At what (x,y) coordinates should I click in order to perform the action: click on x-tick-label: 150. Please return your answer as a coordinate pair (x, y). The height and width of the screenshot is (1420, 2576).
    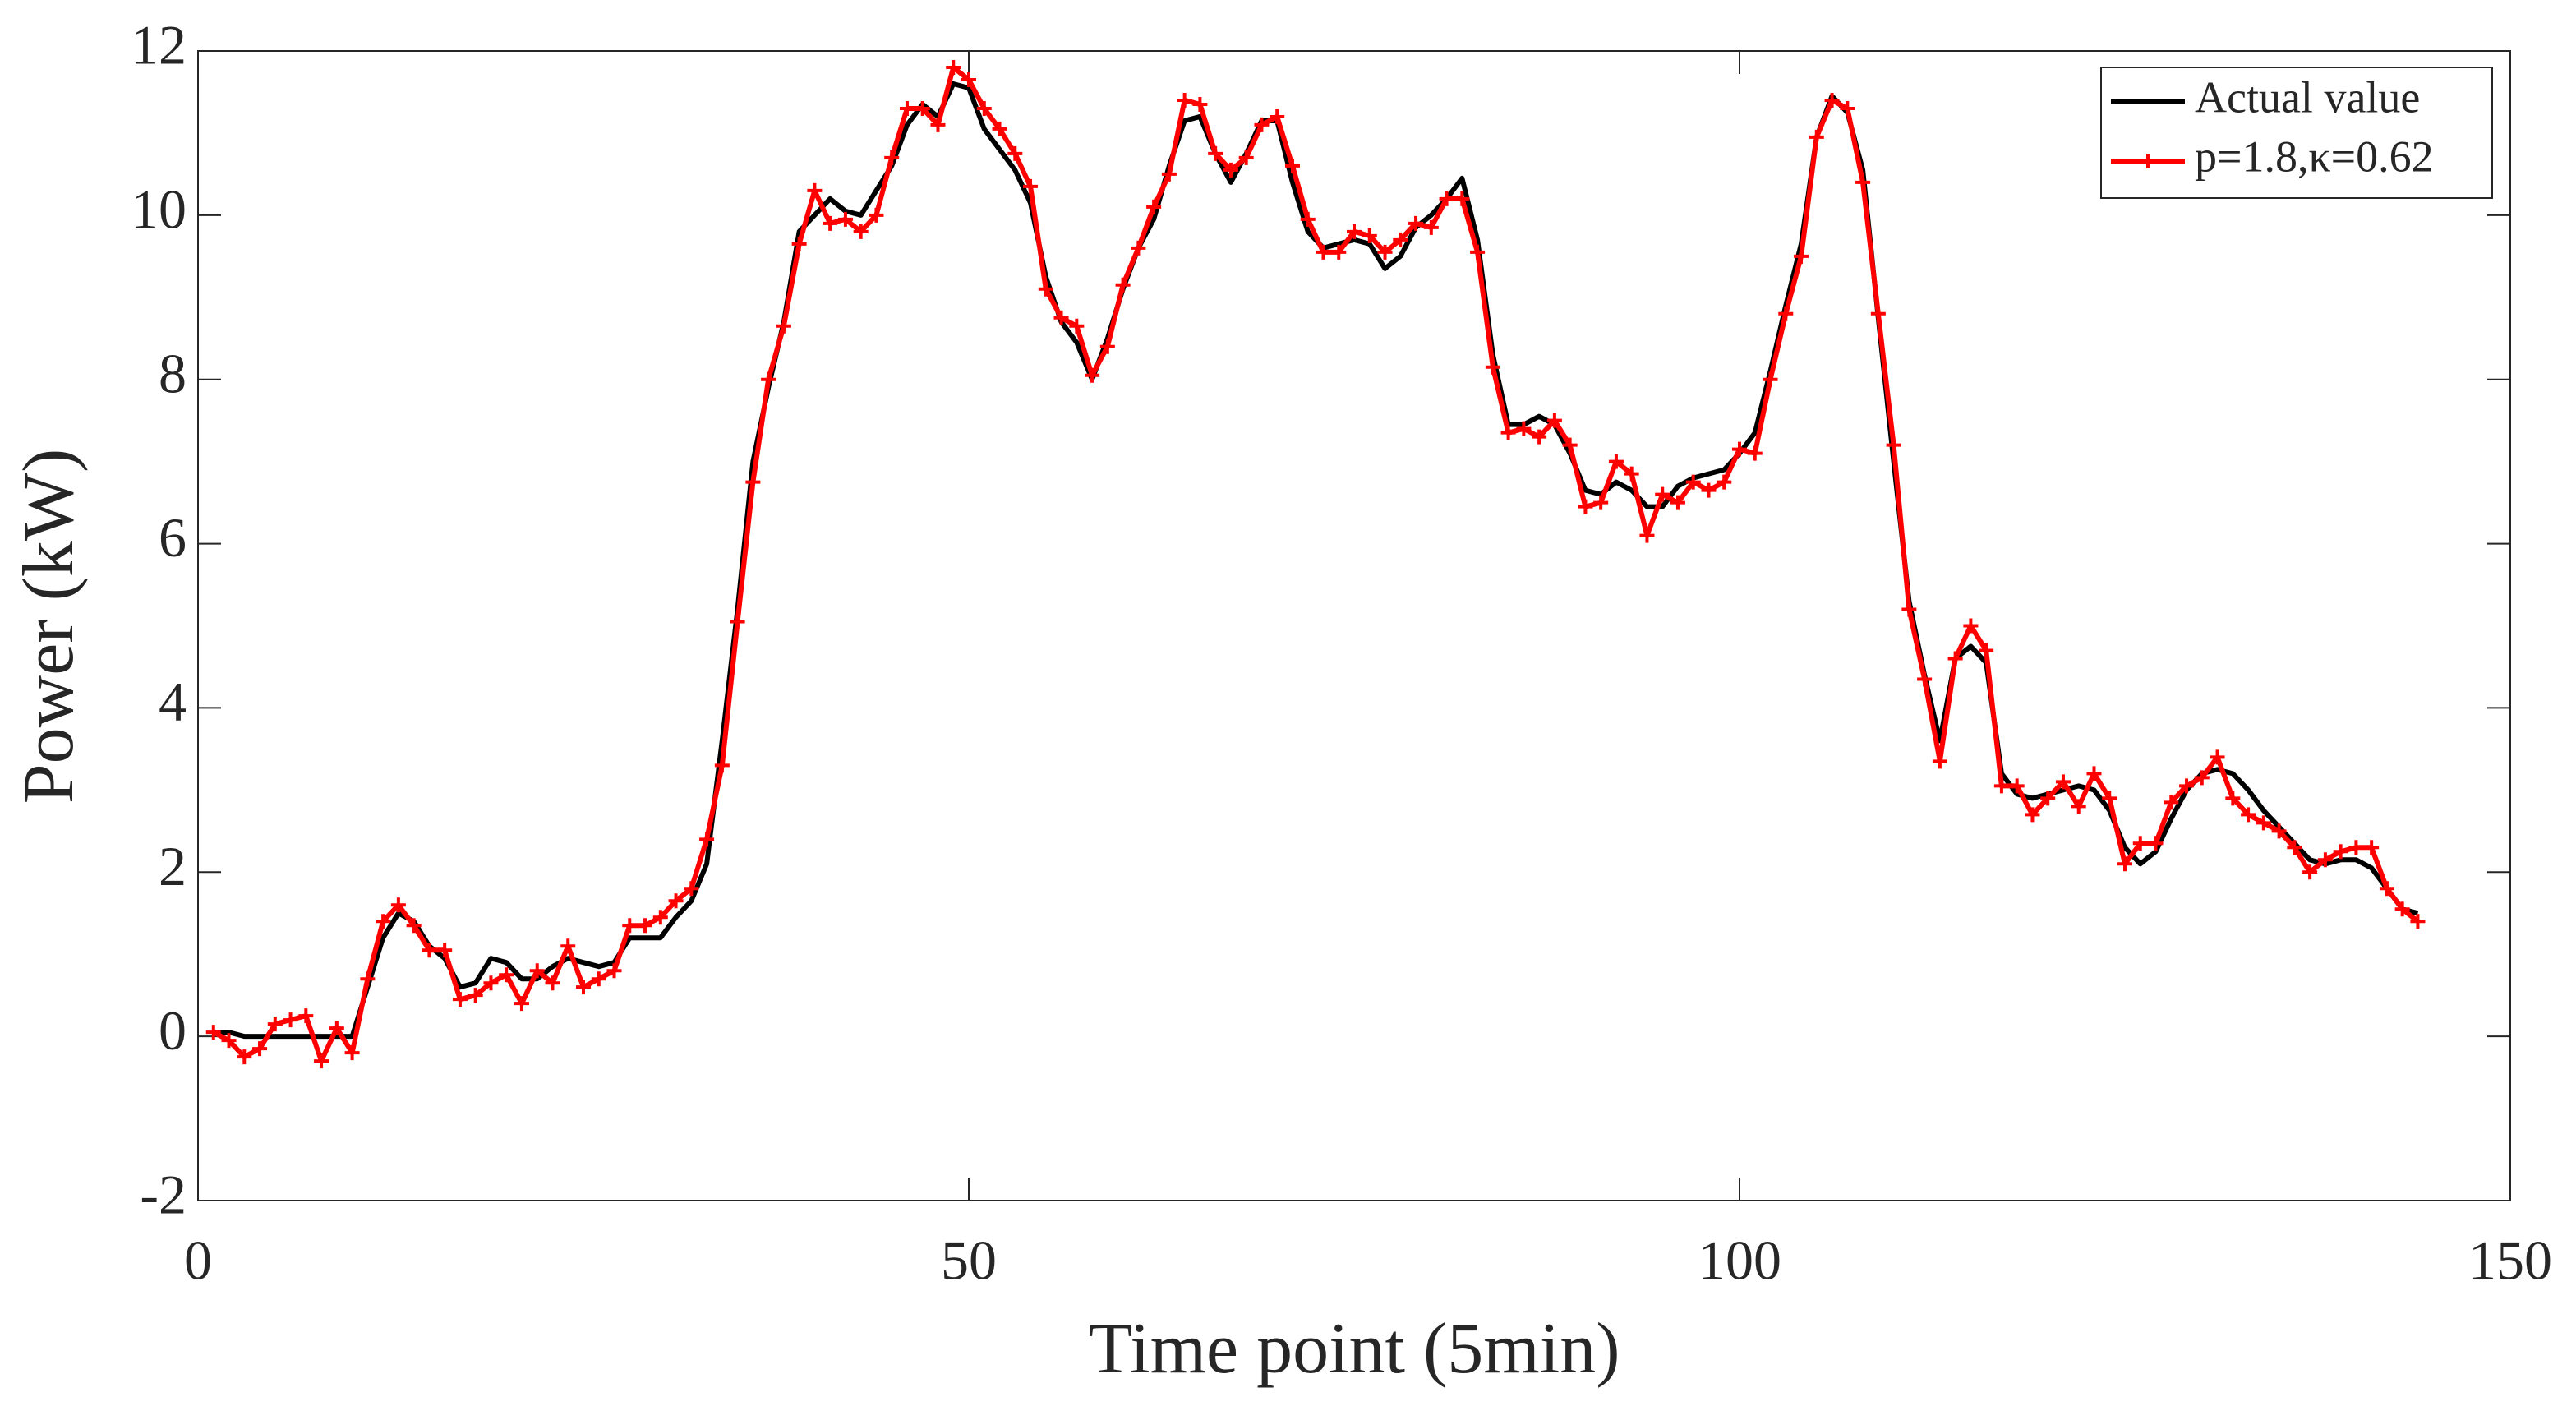
    Looking at the image, I should click on (2510, 1260).